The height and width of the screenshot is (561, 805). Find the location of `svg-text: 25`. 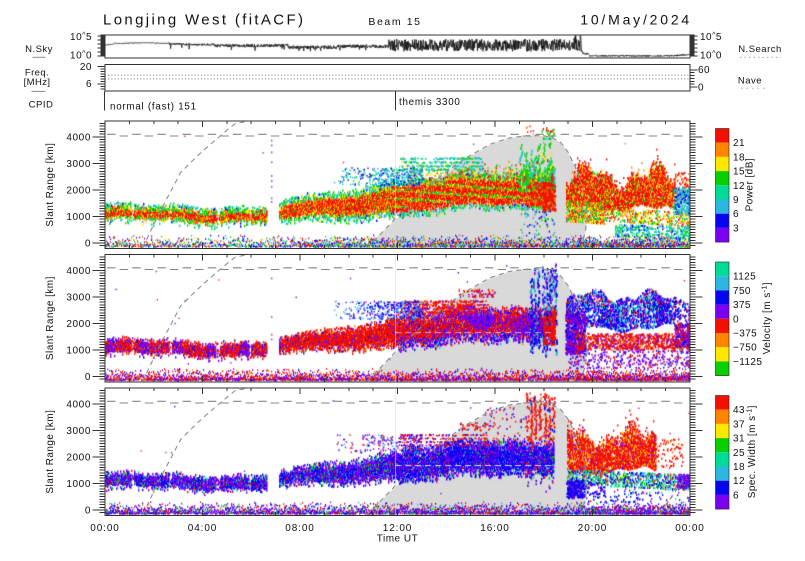

svg-text: 25 is located at coordinates (739, 453).